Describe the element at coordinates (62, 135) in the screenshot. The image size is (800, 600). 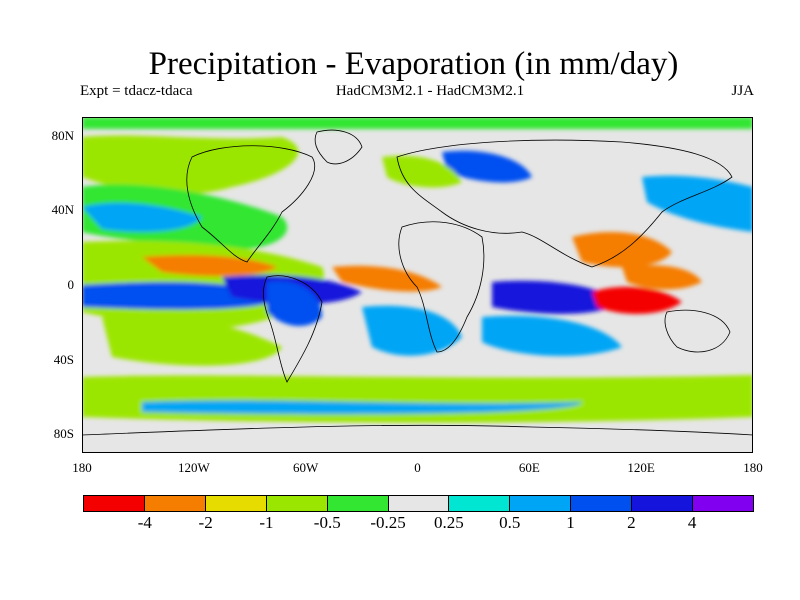
I see `lat-tick-label: 80N` at that location.